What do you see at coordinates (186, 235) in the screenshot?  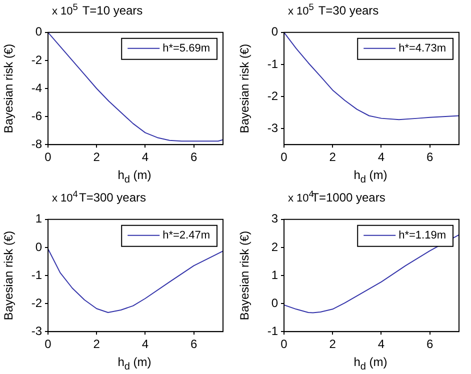 I see `legend-label: h*=2.47m` at bounding box center [186, 235].